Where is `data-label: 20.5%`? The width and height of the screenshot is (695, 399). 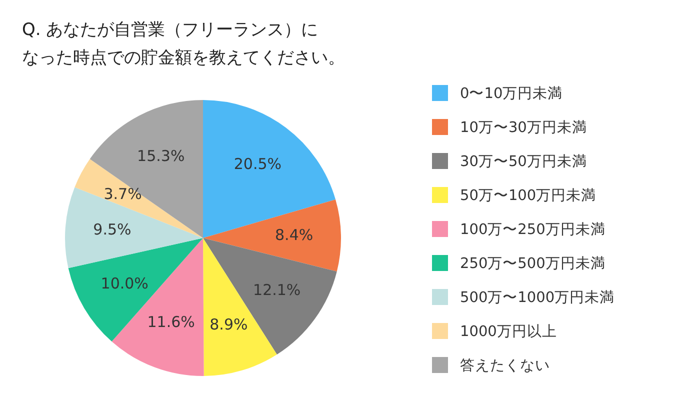
data-label: 20.5% is located at coordinates (258, 164).